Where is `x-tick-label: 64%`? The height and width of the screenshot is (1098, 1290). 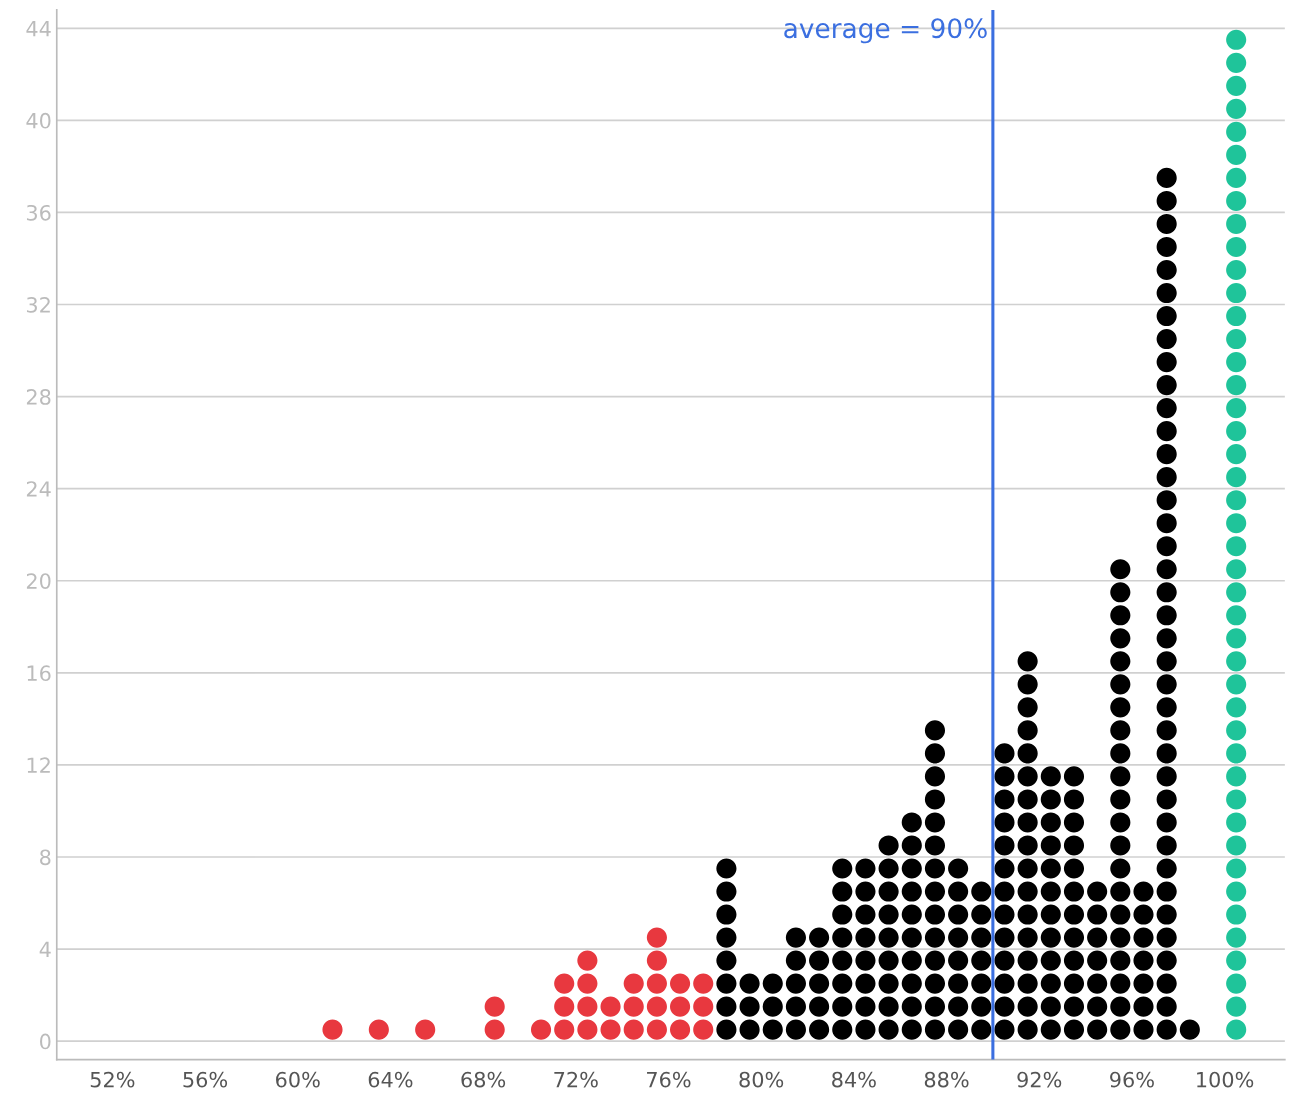
x-tick-label: 64% is located at coordinates (390, 1079).